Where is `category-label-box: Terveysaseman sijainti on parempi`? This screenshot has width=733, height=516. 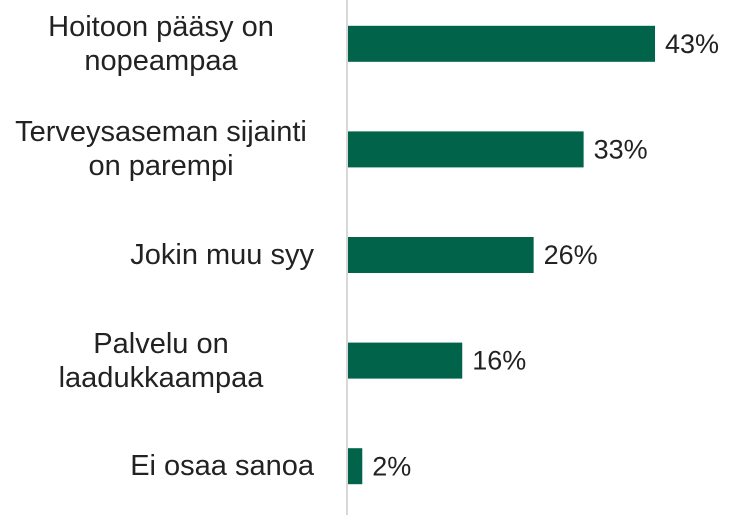
category-label-box: Terveysaseman sijainti on parempi is located at coordinates (157, 149).